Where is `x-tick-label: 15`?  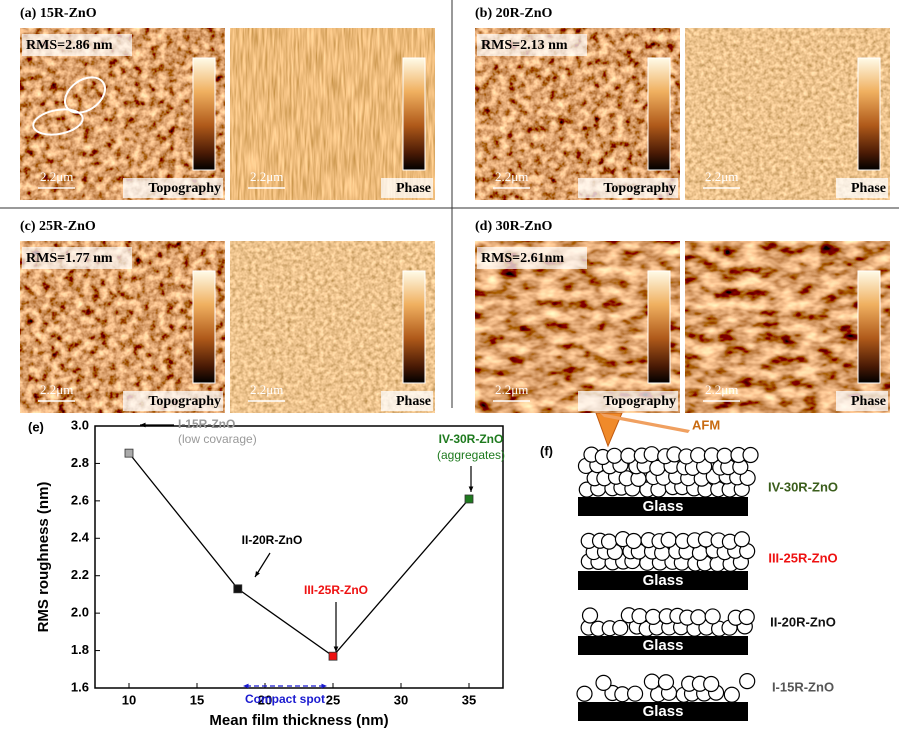 x-tick-label: 15 is located at coordinates (197, 699).